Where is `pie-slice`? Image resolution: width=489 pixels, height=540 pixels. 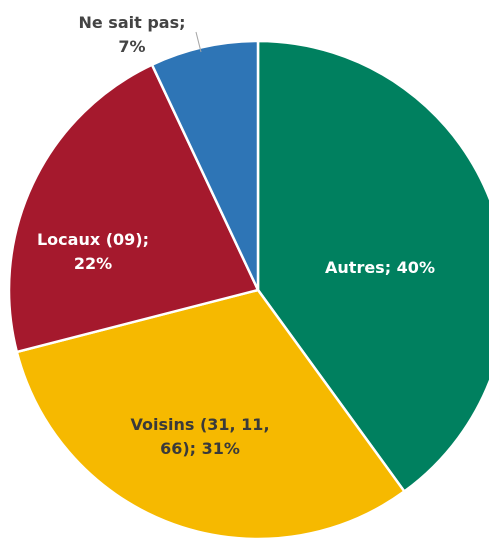 pie-slice is located at coordinates (205, 165).